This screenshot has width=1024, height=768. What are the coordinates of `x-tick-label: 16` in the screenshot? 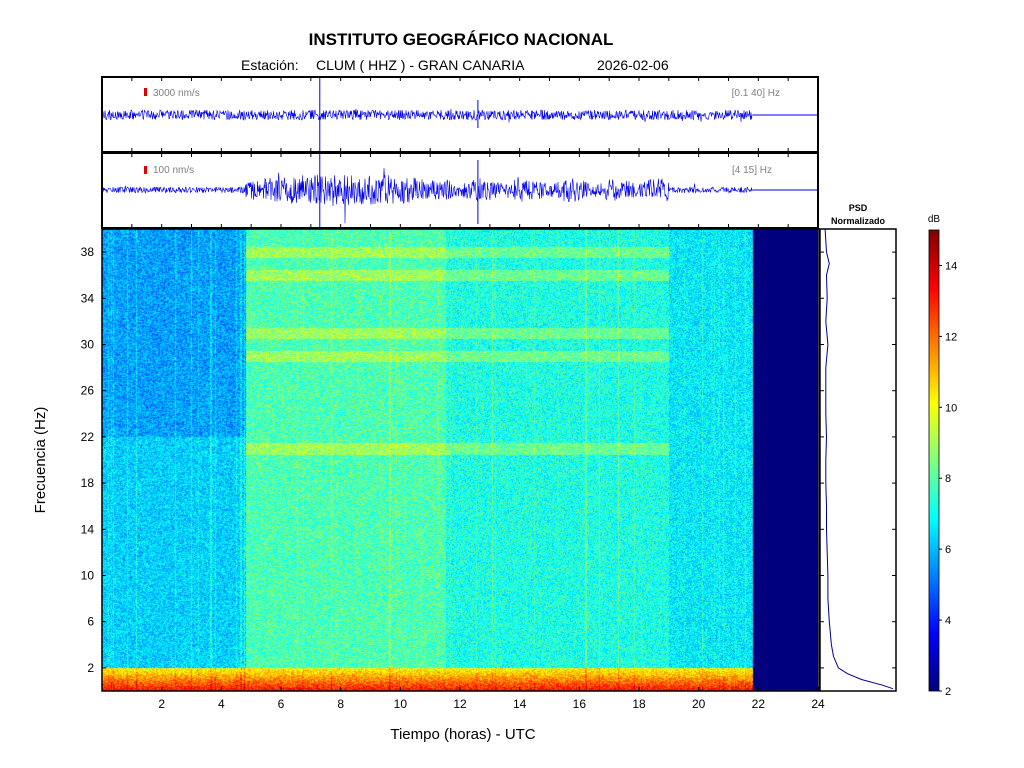 It's located at (580, 704).